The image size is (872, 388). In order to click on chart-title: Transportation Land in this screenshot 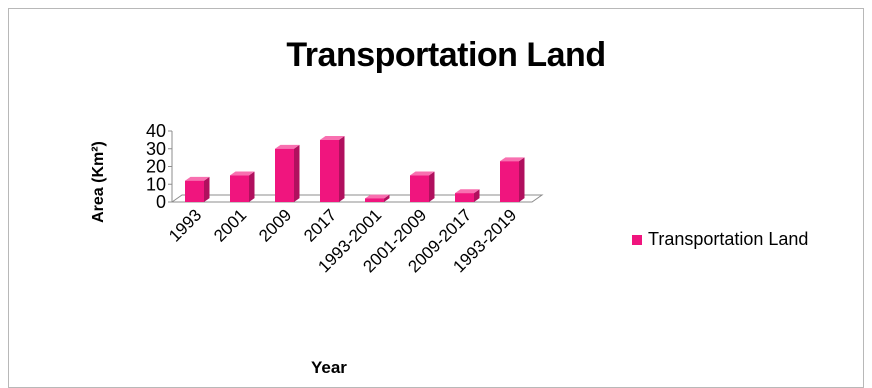, I will do `click(446, 55)`.